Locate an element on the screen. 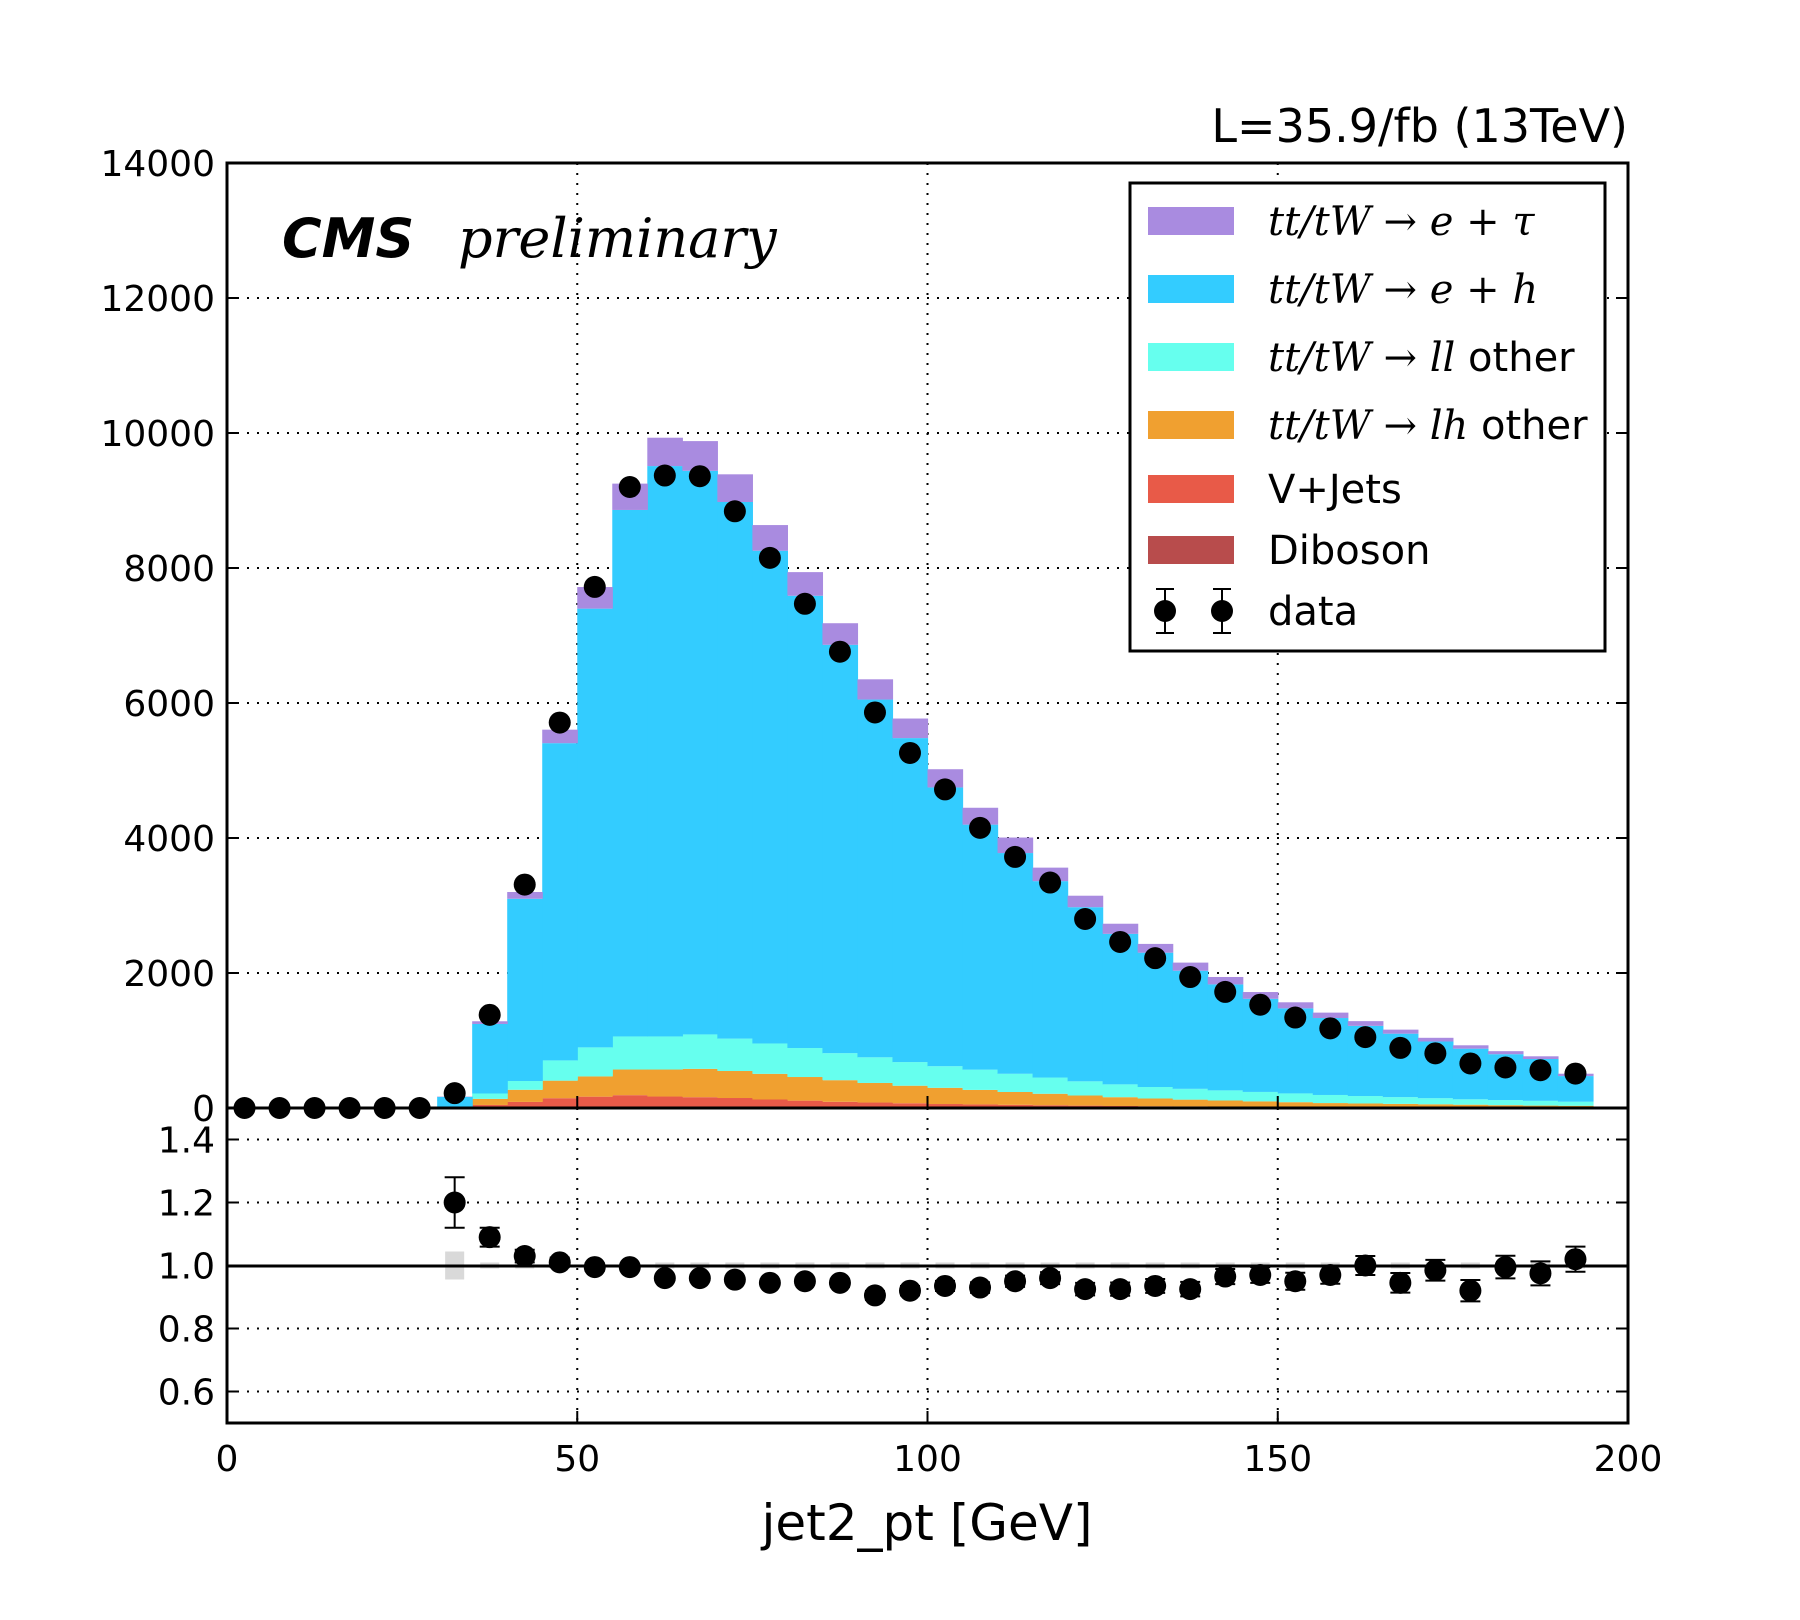 The width and height of the screenshot is (1800, 1620). series-tt-tw-ll-other is located at coordinates (1015, 1071).